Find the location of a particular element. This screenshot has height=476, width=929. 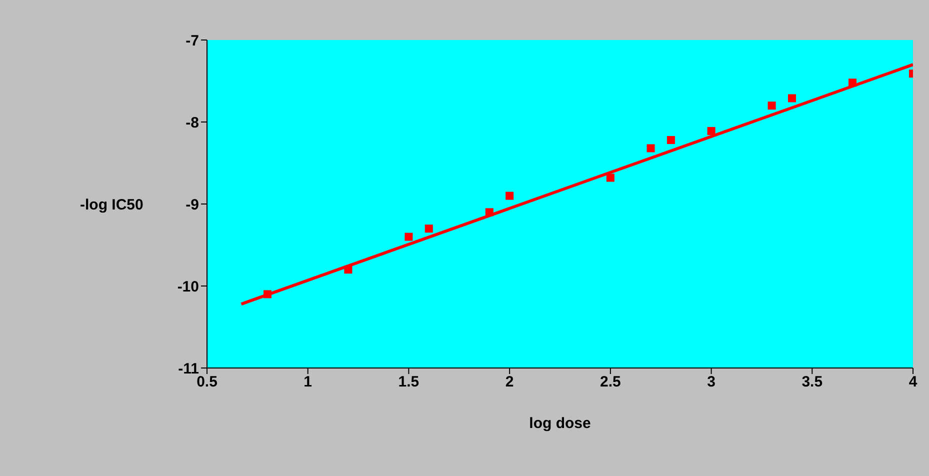

x-tick-label: 2 is located at coordinates (509, 382).